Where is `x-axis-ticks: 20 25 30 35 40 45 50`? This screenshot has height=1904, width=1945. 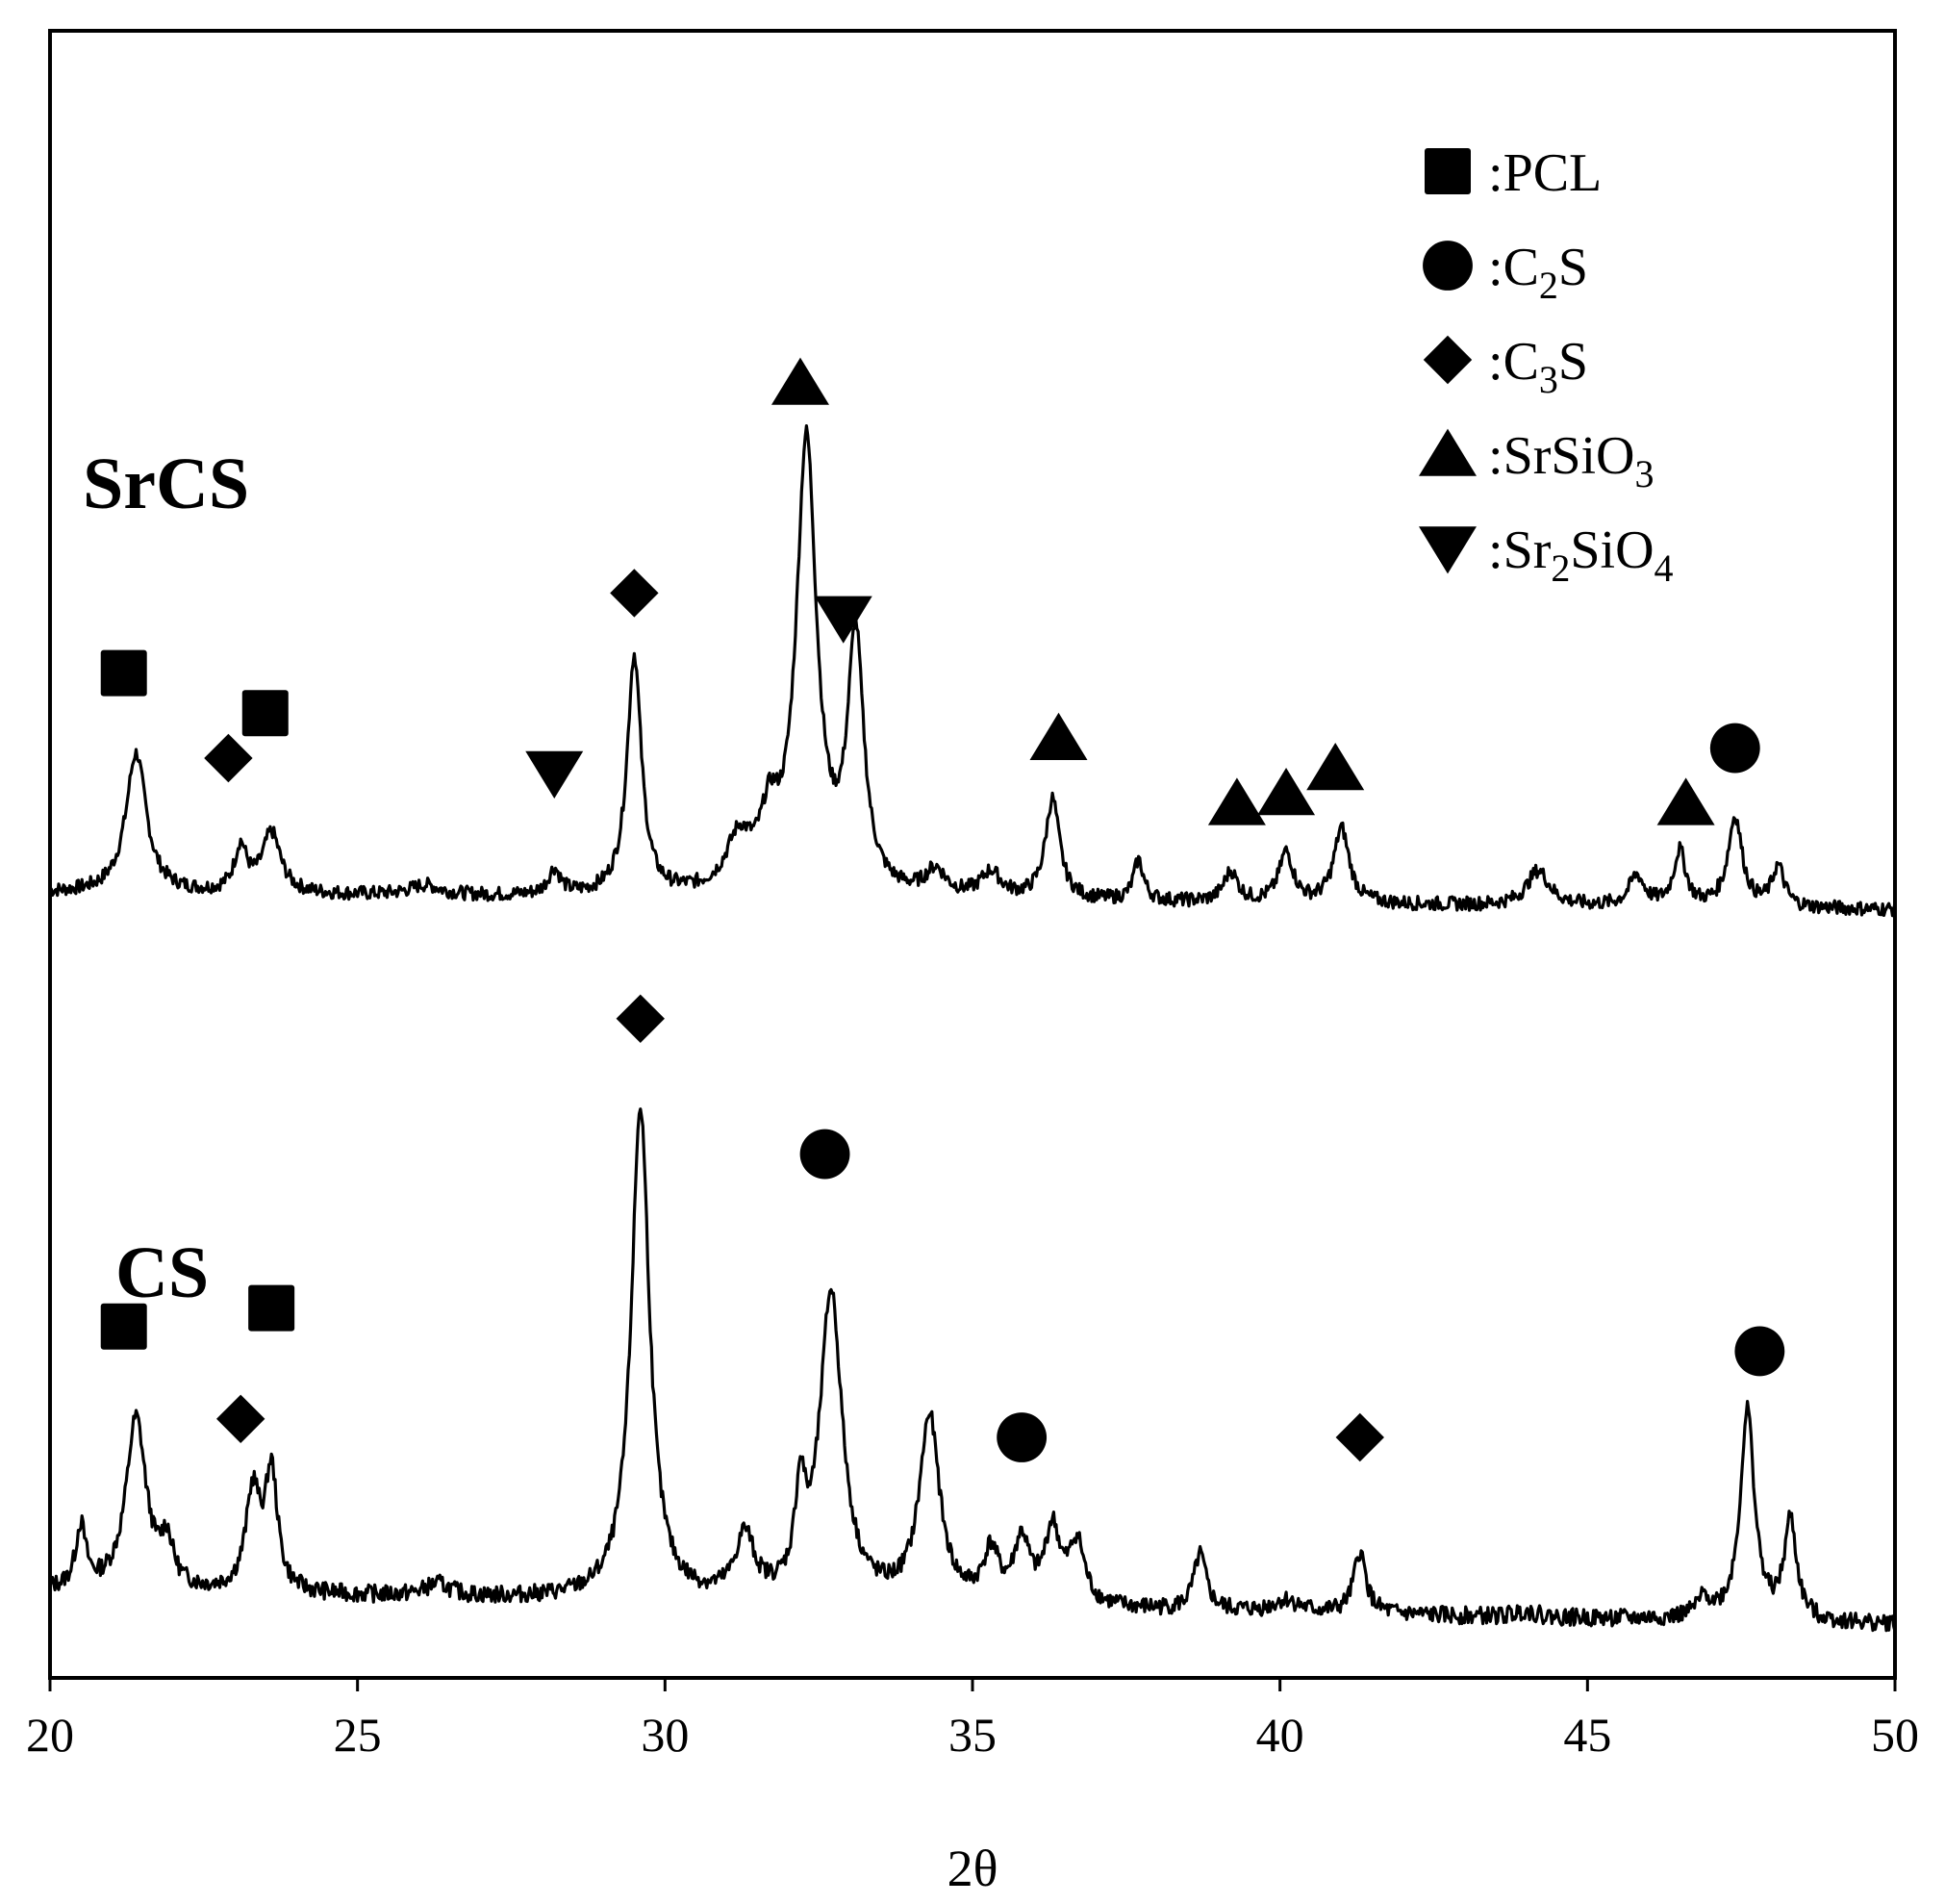 x-axis-ticks: 20 25 30 35 40 45 50 is located at coordinates (973, 1720).